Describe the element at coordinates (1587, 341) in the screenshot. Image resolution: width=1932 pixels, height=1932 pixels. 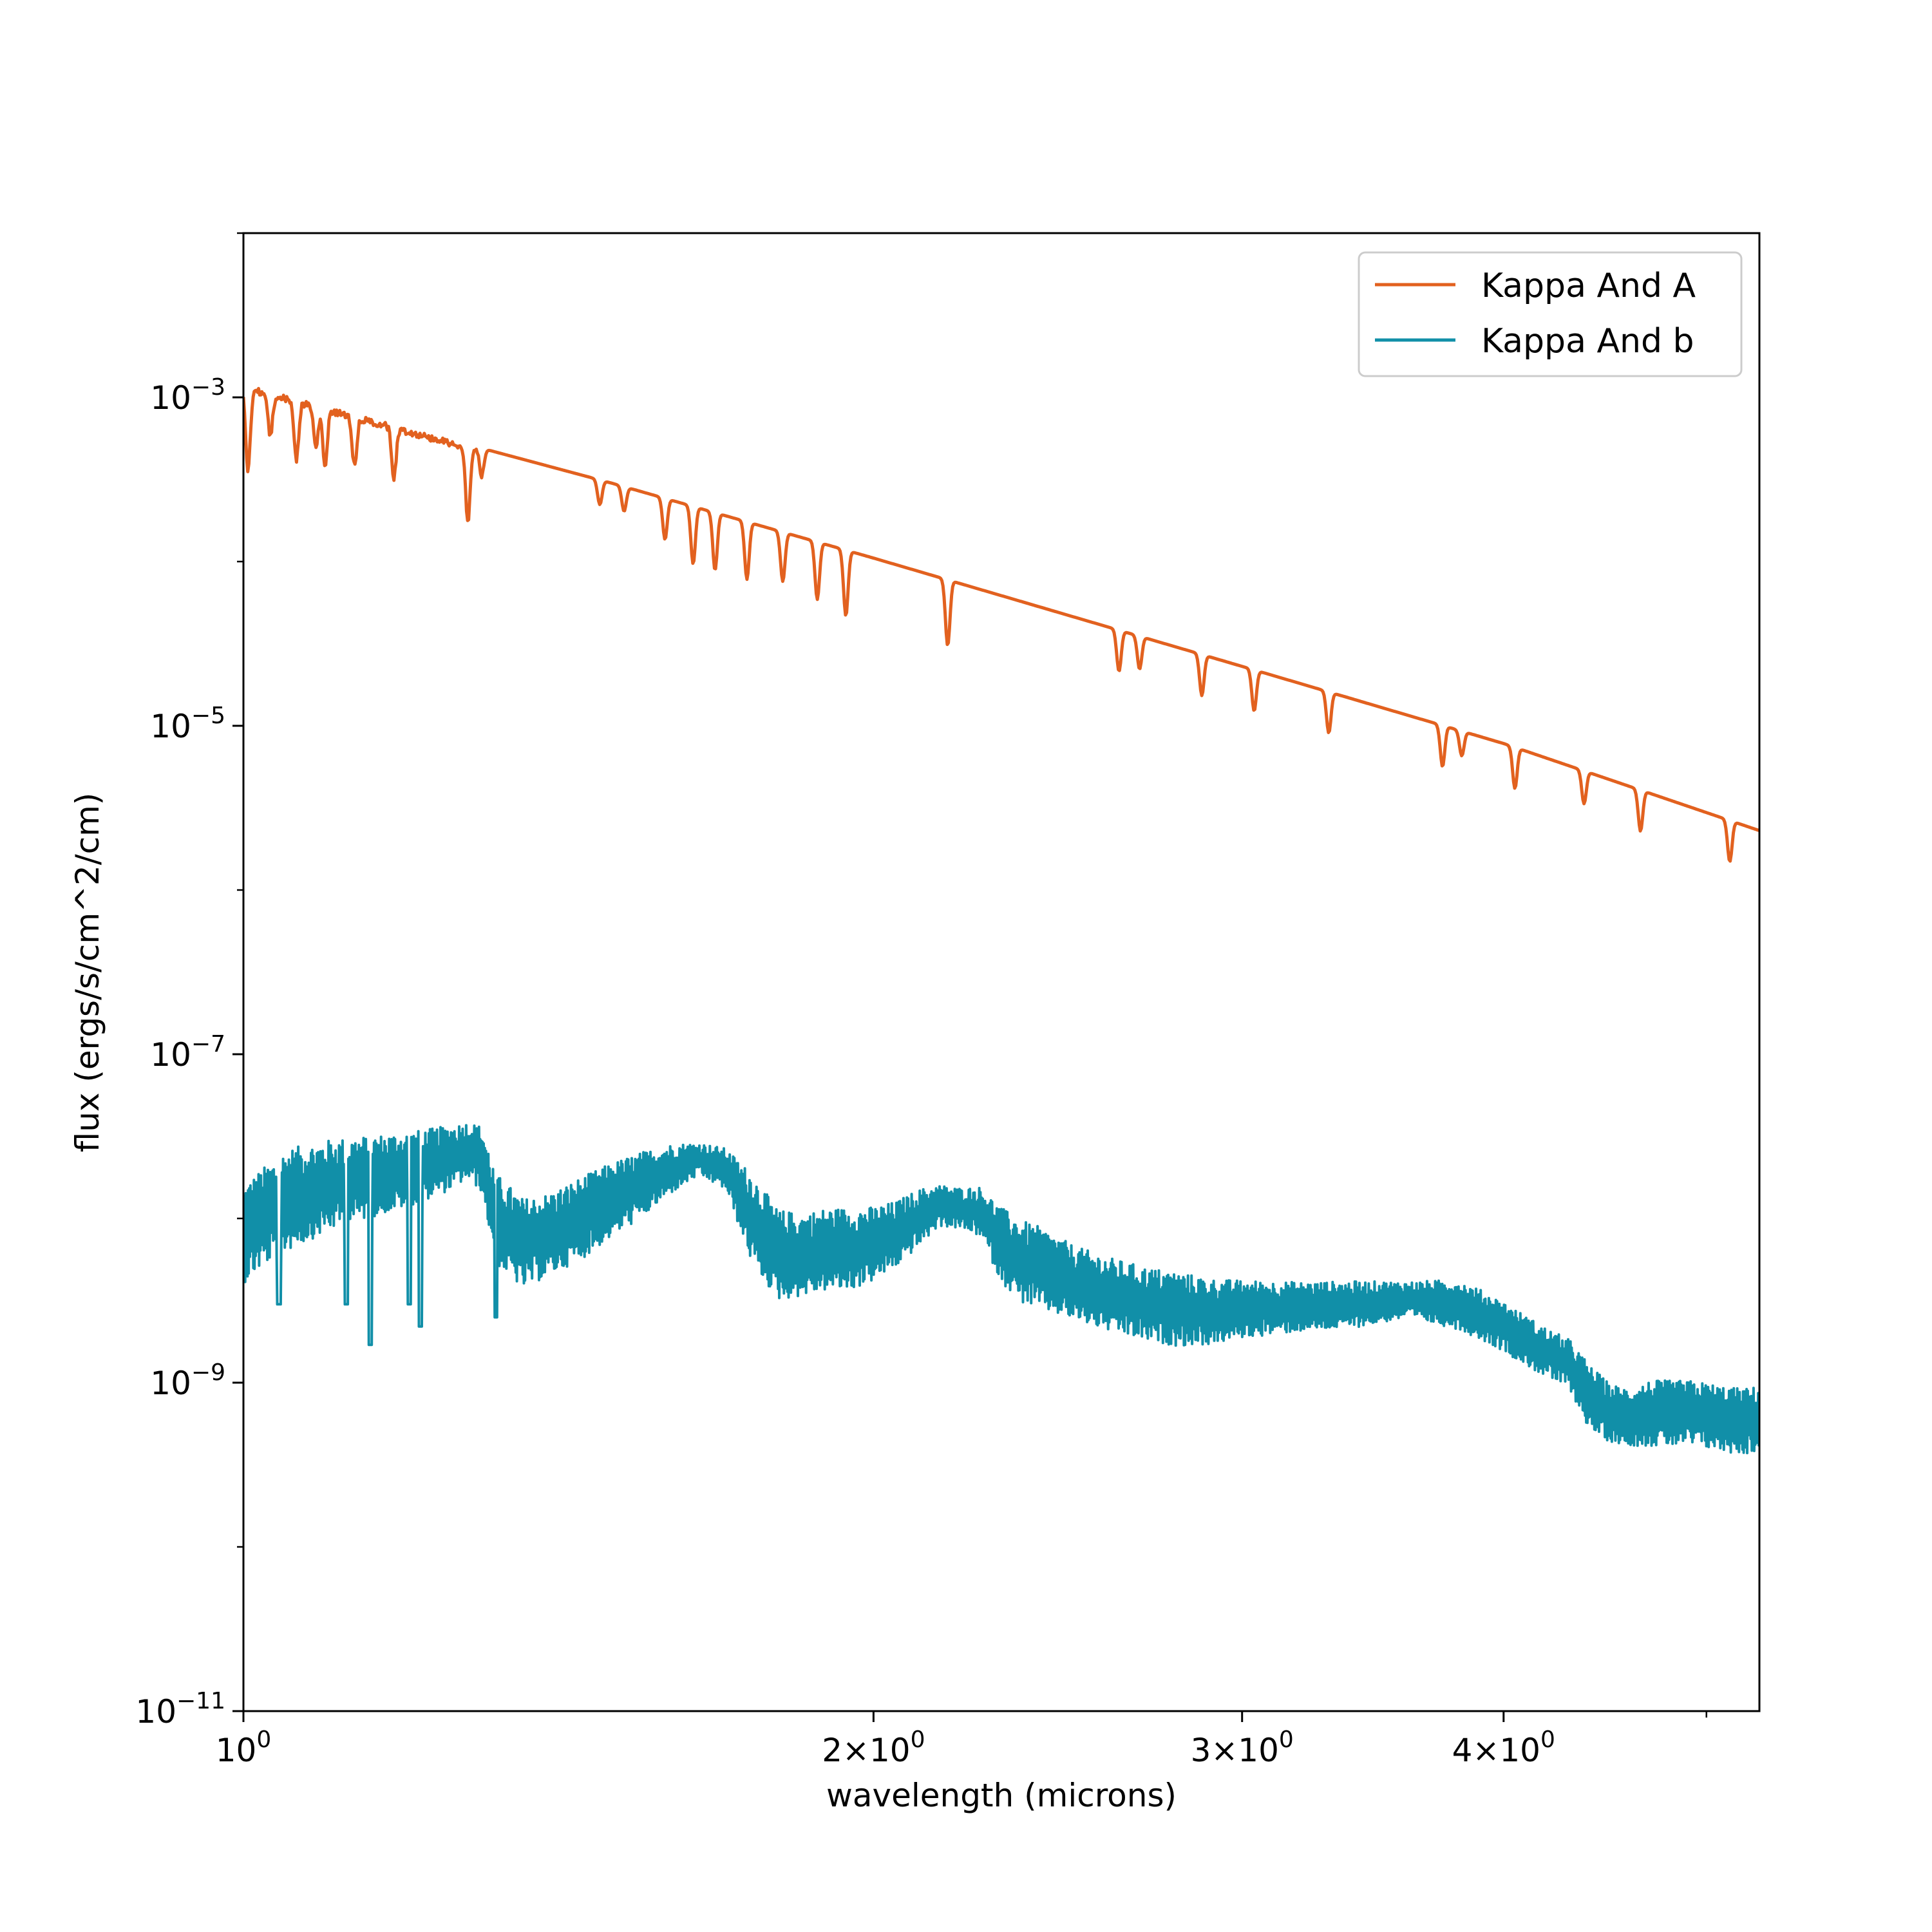
I see `legend-label-kappa-and-b: Kappa And b` at that location.